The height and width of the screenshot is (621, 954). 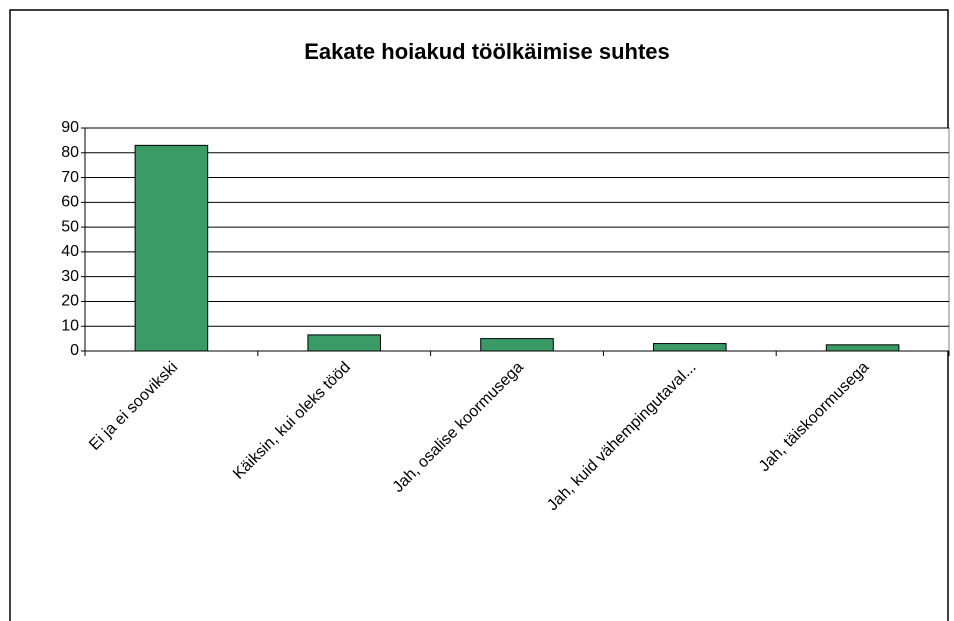 I want to click on chart-title: Eakate hoiakud töölkäimise suhtes, so click(x=487, y=51).